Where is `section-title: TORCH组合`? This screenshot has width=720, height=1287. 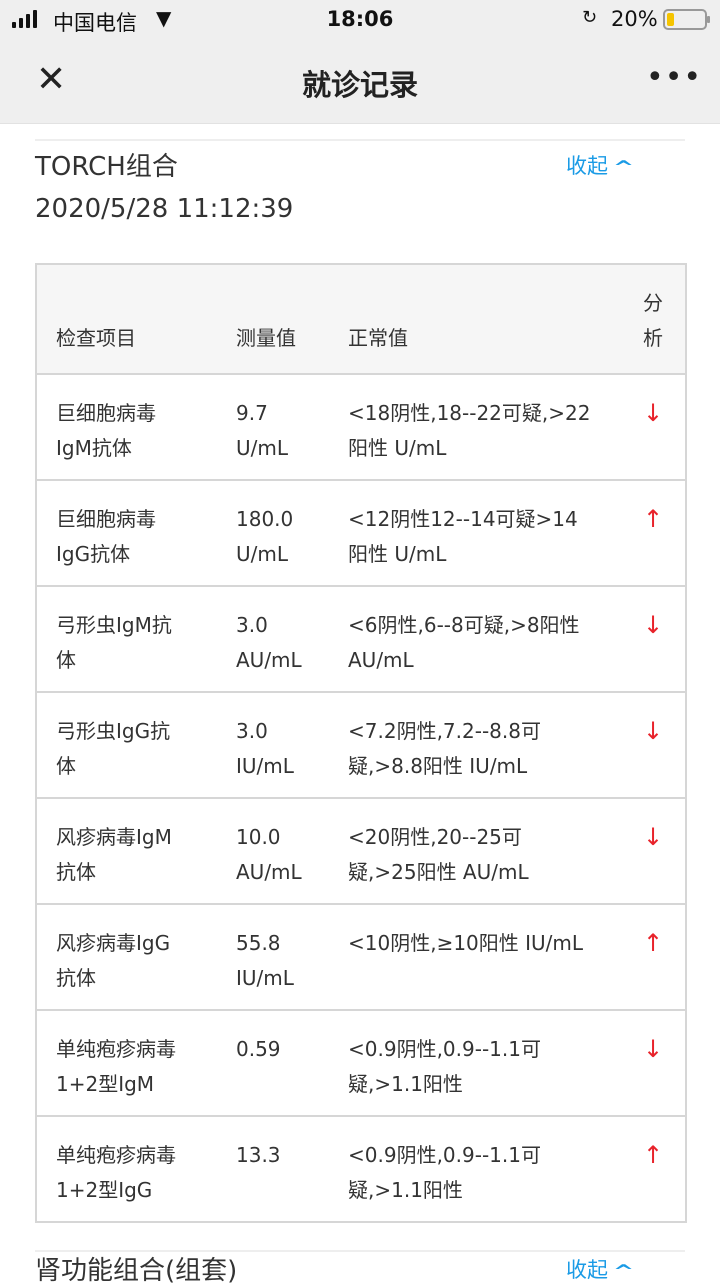
section-title: TORCH组合 is located at coordinates (106, 167).